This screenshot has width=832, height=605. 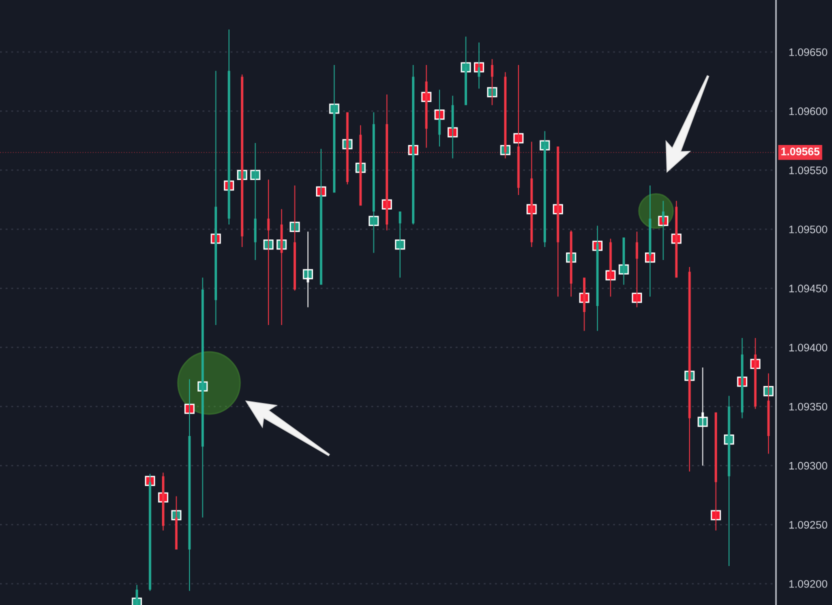 I want to click on y-tick-label: 1.09650, so click(x=808, y=52).